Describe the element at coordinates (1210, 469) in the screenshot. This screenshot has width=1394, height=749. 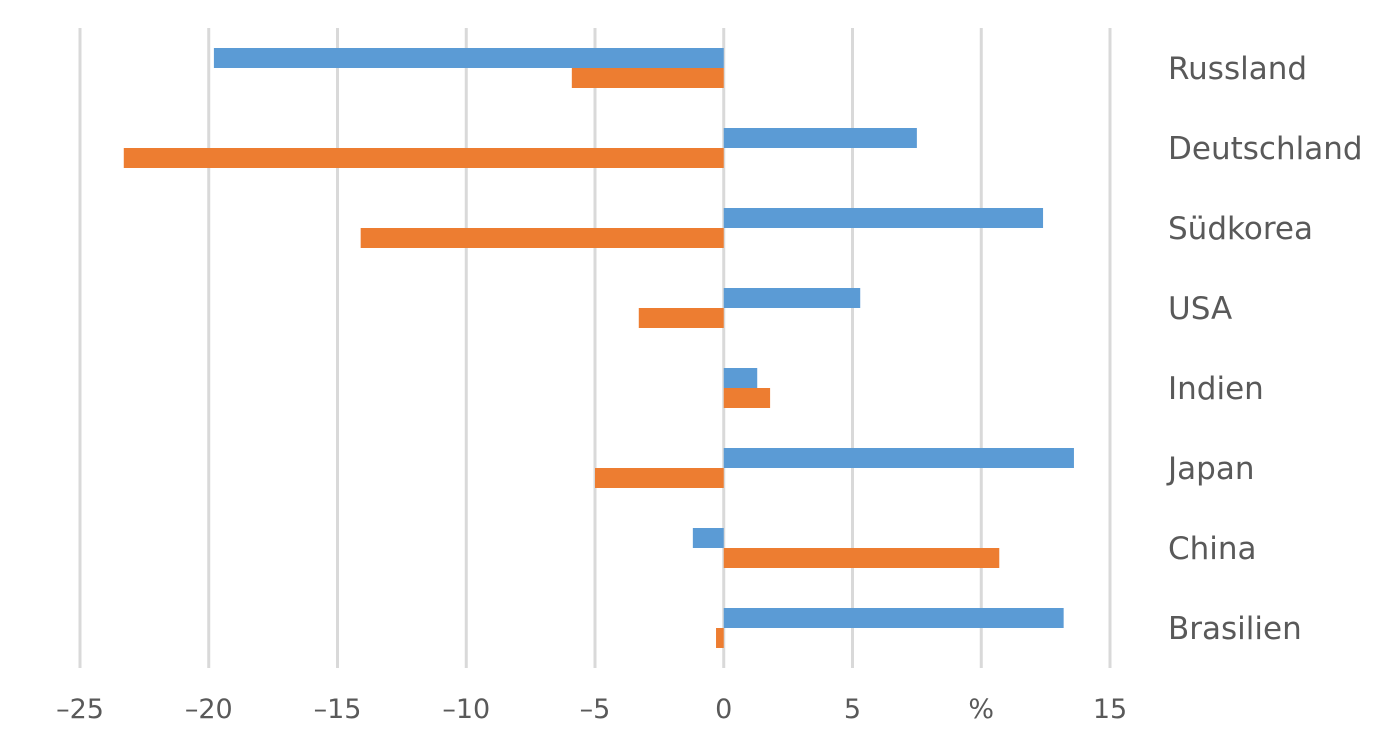
I see `category-label: Japan` at that location.